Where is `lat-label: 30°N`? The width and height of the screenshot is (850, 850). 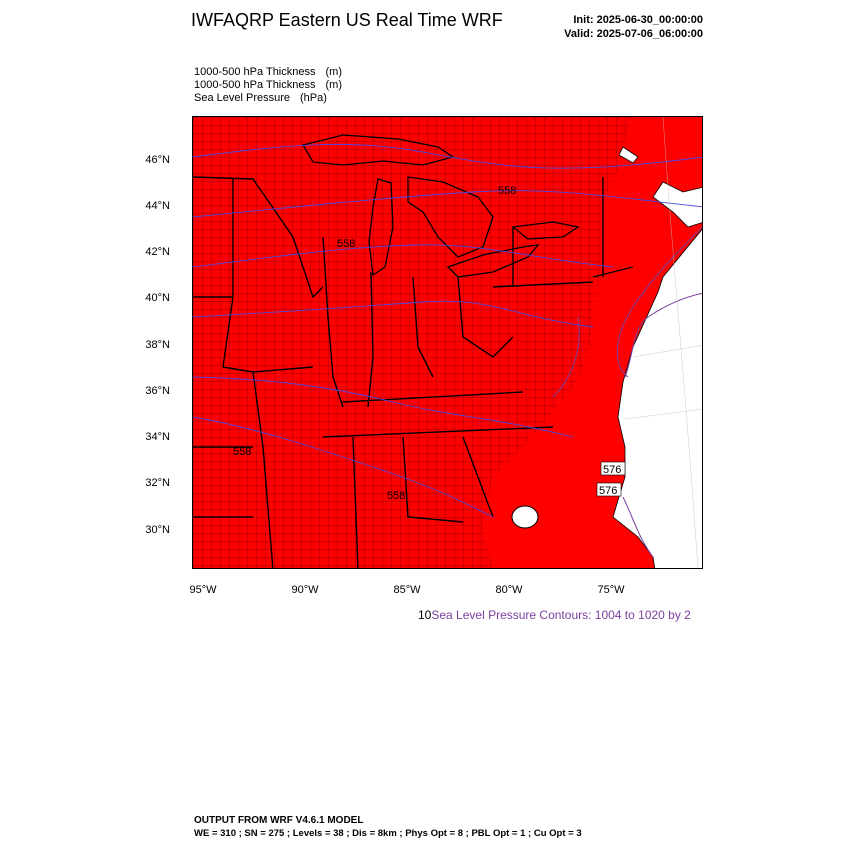 lat-label: 30°N is located at coordinates (157, 530).